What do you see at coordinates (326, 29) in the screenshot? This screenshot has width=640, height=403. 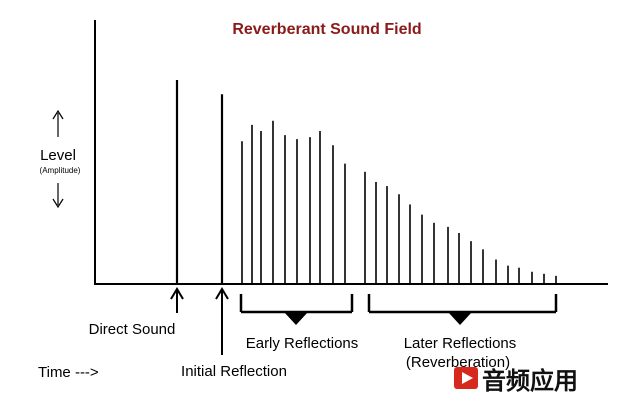 I see `chart-title: Reverberant Sound Field` at bounding box center [326, 29].